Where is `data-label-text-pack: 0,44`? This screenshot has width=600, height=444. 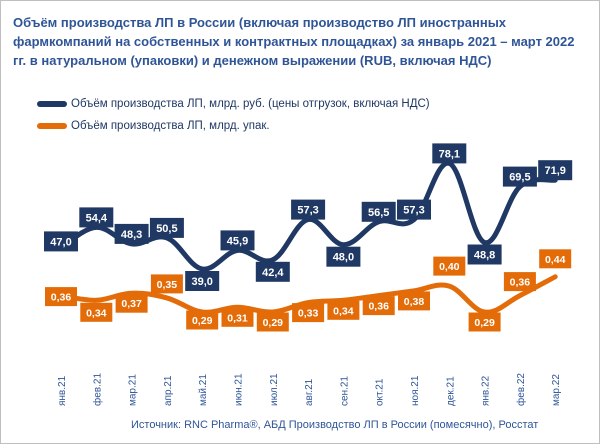
data-label-text-pack: 0,44 is located at coordinates (555, 260).